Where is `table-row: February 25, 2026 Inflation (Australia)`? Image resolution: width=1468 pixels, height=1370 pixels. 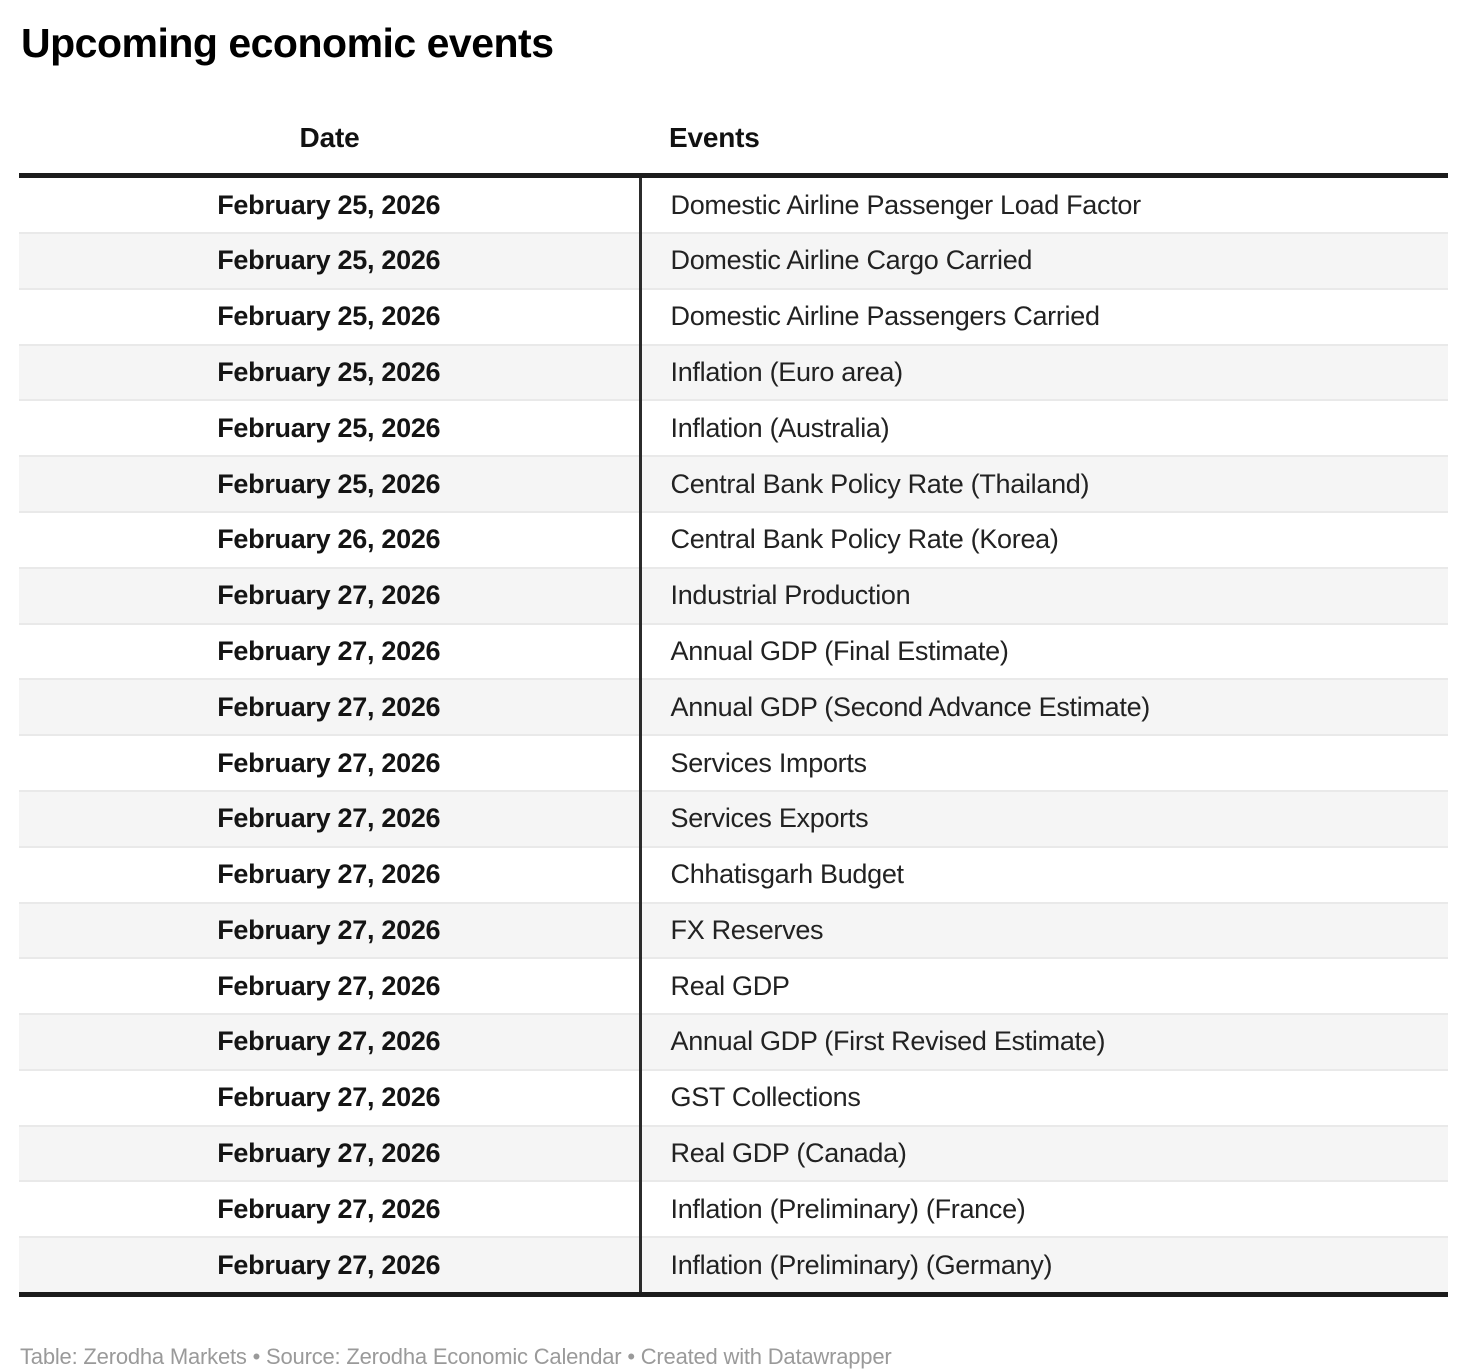 table-row: February 25, 2026 Inflation (Australia) is located at coordinates (733, 429).